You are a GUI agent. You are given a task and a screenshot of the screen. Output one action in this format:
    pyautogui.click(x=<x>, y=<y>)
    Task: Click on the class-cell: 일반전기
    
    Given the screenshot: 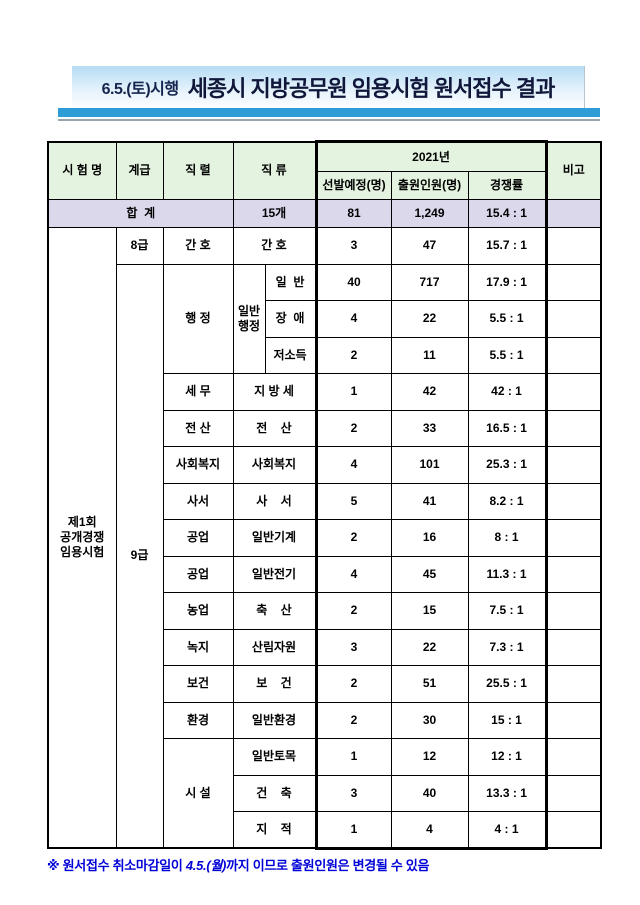 What is the action you would take?
    pyautogui.click(x=274, y=574)
    